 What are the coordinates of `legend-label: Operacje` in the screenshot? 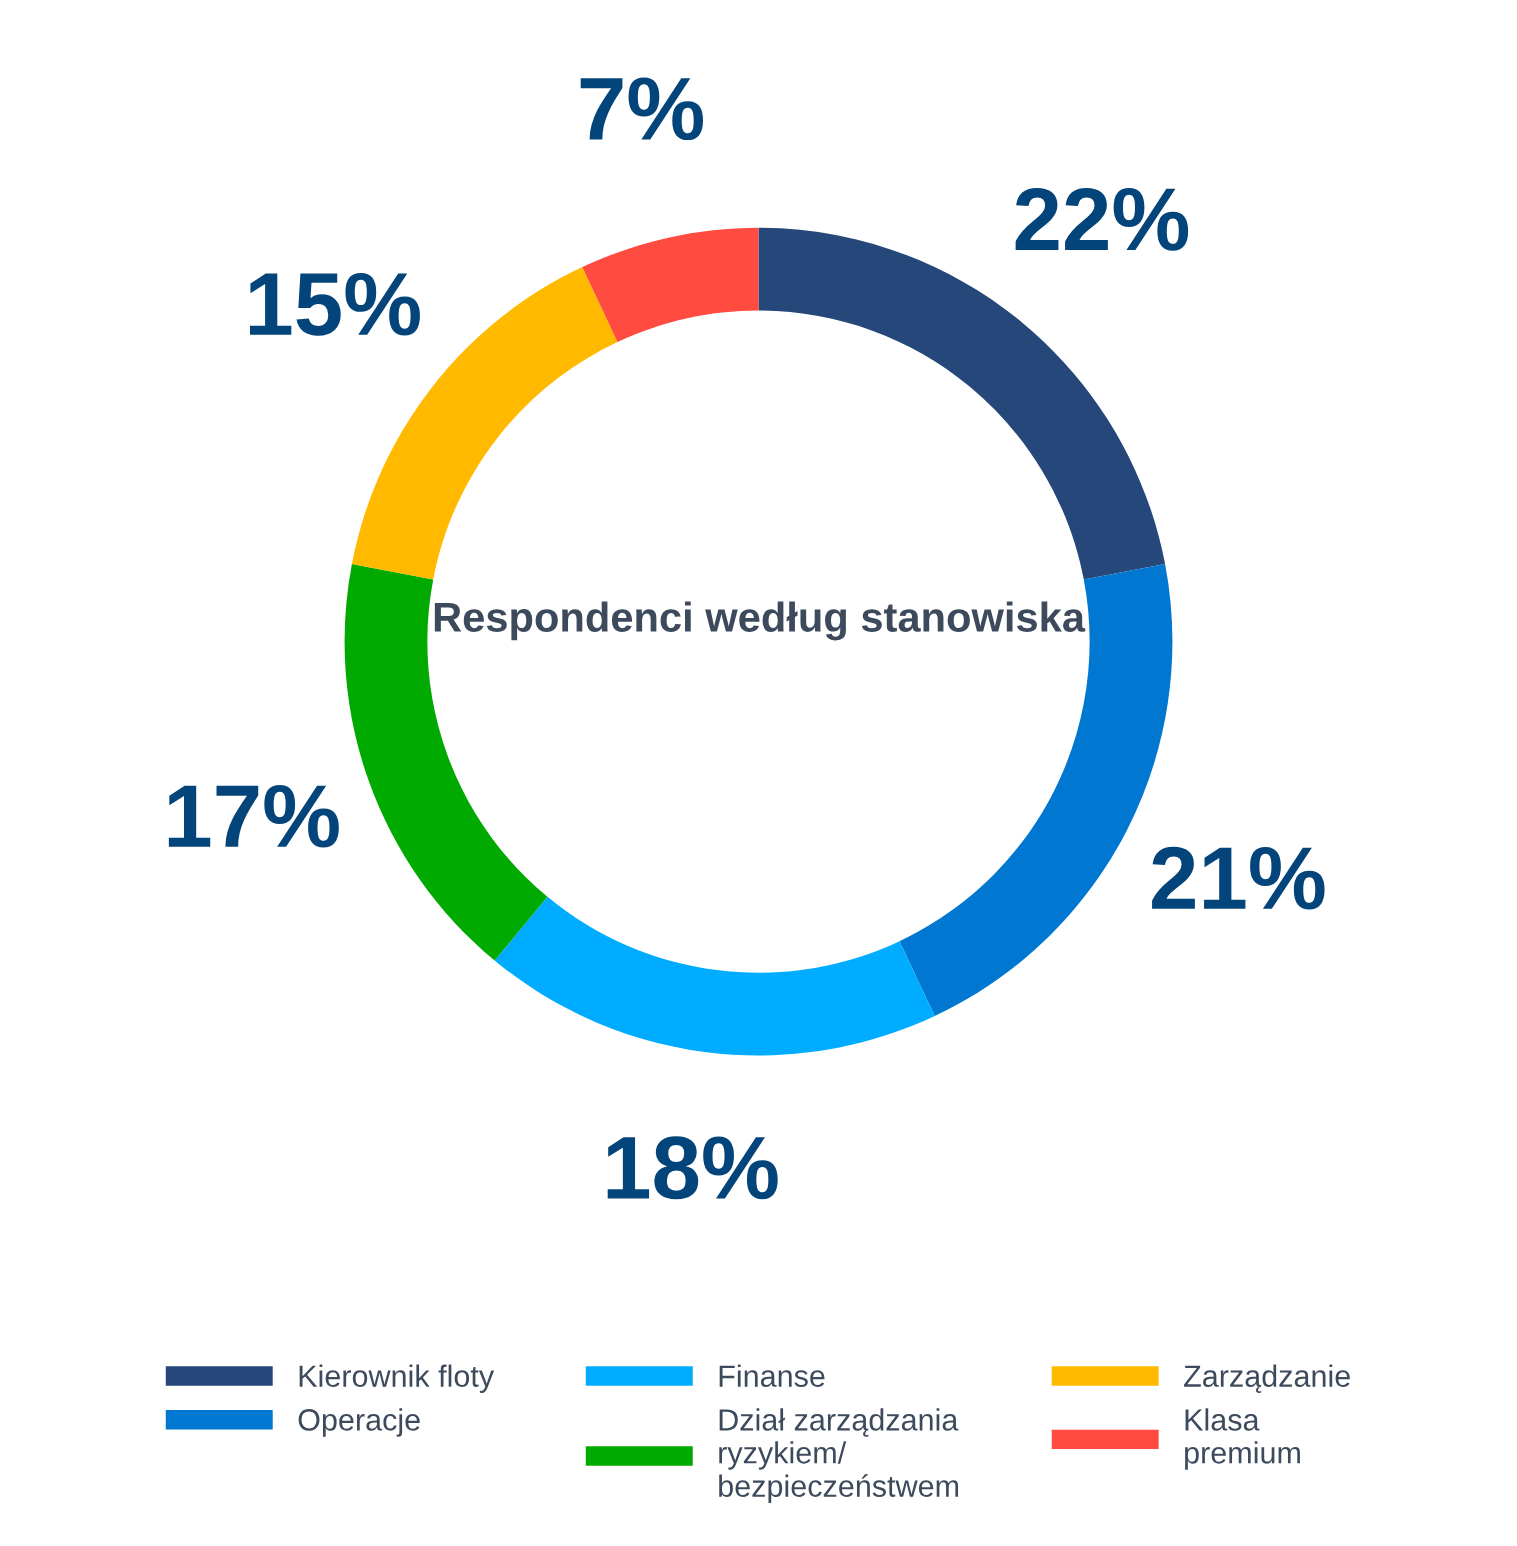 It's located at (359, 1422).